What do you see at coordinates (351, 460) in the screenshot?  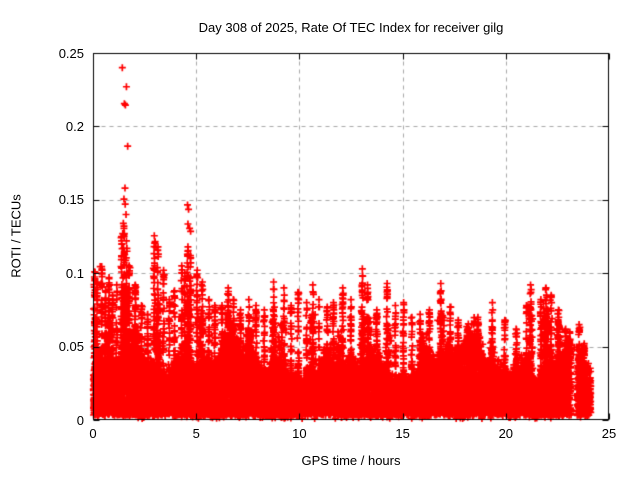 I see `x-axis-label: GPS time / hours` at bounding box center [351, 460].